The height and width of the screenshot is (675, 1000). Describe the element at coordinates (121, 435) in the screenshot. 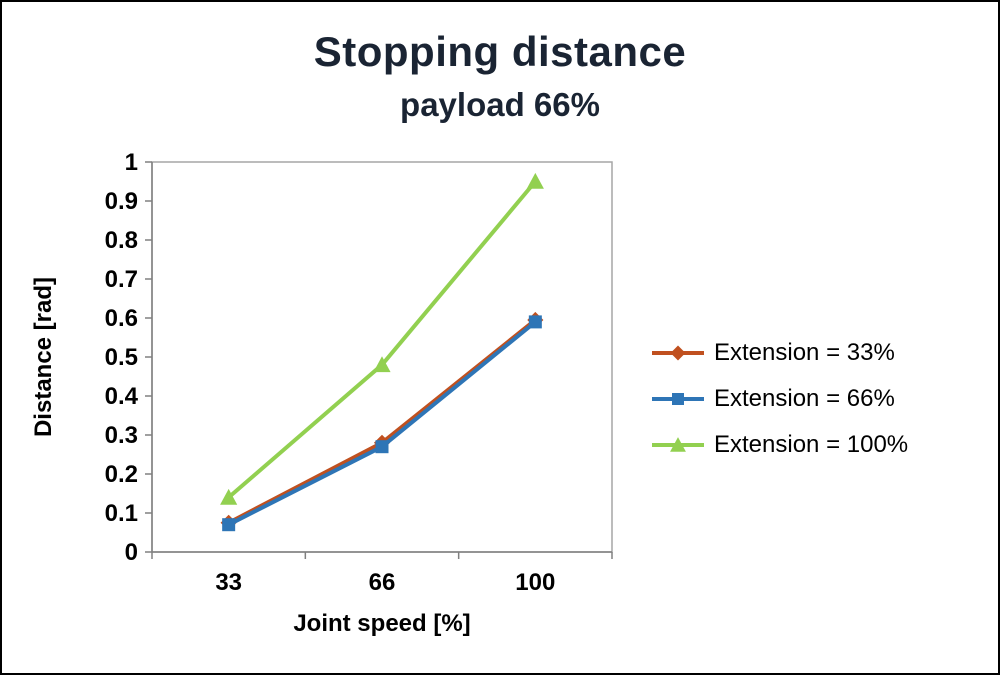

I see `svg-text: 0.3` at that location.